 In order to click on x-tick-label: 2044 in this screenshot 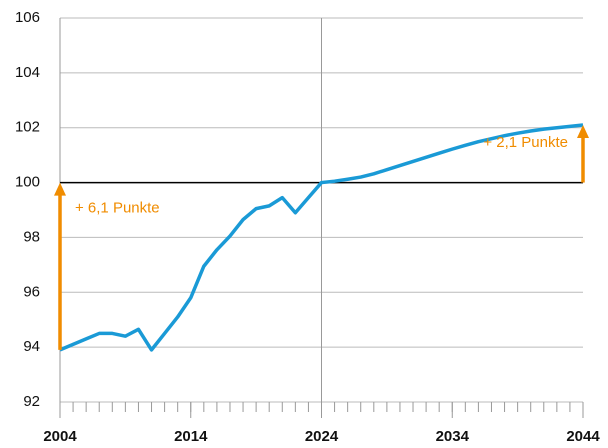, I will do `click(583, 436)`.